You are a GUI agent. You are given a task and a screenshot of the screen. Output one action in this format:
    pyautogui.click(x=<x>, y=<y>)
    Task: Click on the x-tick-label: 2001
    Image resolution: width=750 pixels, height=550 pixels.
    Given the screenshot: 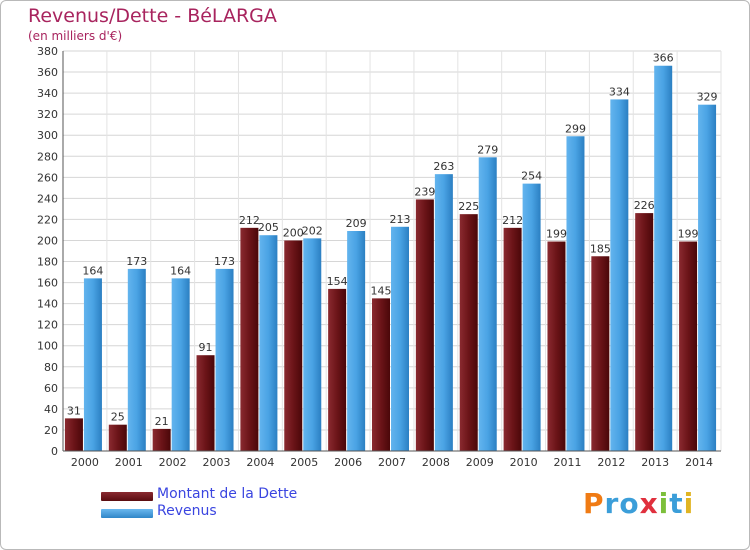 What is the action you would take?
    pyautogui.click(x=129, y=462)
    